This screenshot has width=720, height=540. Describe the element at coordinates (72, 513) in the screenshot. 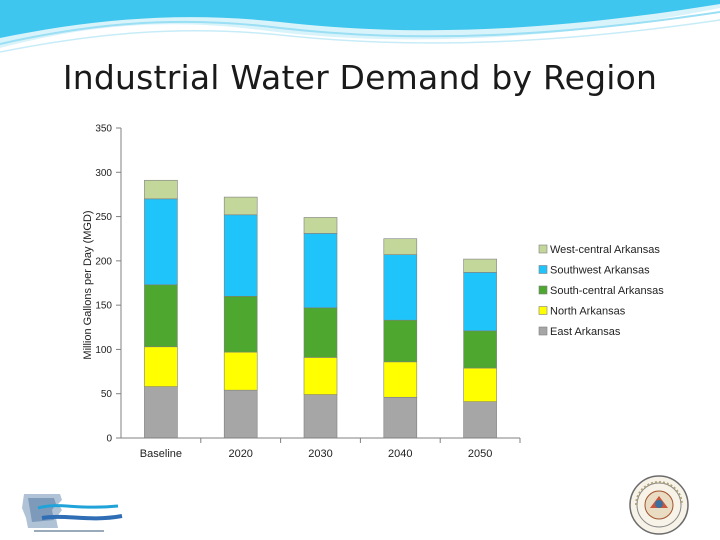

I see `arkansas-waterplan-logo` at that location.